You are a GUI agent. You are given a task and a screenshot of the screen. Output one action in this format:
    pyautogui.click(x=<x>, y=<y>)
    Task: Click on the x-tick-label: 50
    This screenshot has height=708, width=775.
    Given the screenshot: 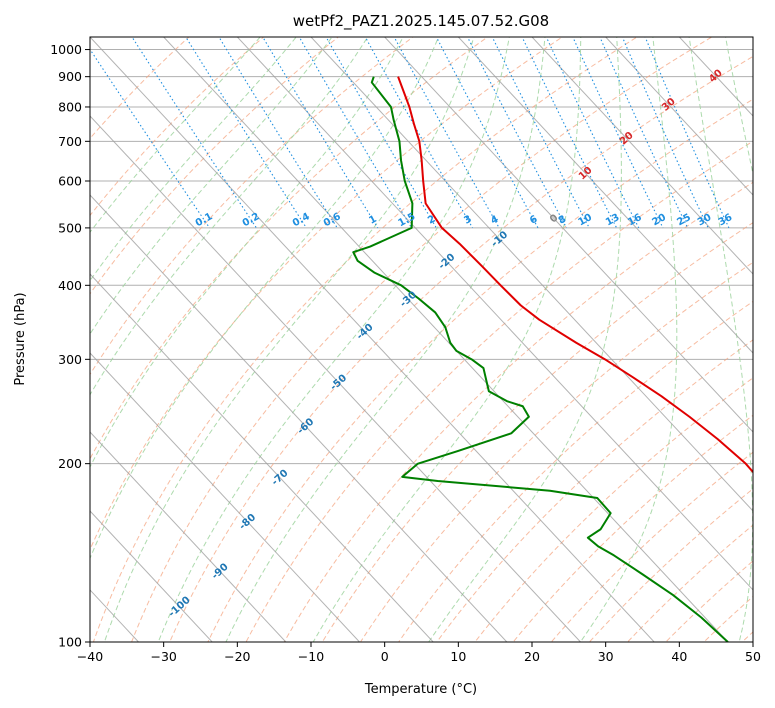 What is the action you would take?
    pyautogui.click(x=753, y=656)
    